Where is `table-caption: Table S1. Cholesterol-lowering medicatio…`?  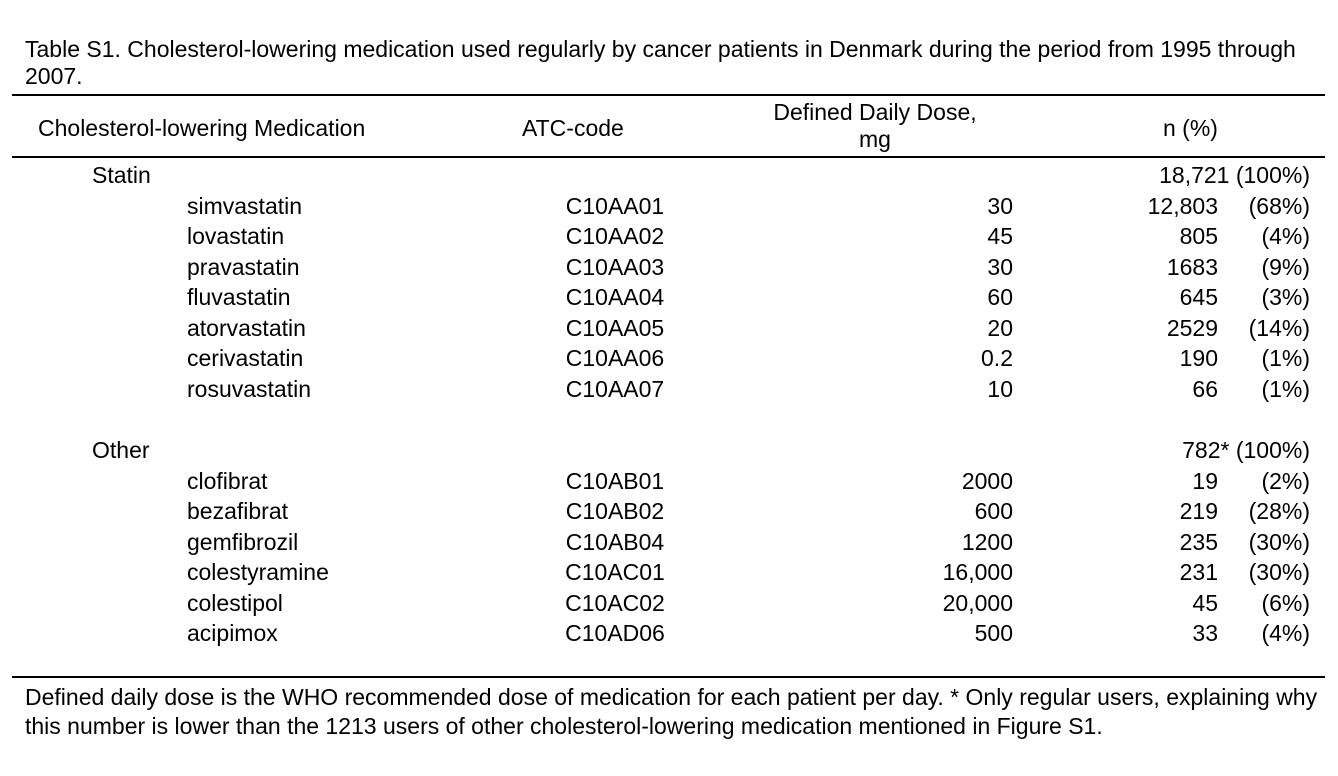 table-caption: Table S1. Cholesterol-lowering medicatio… is located at coordinates (660, 62).